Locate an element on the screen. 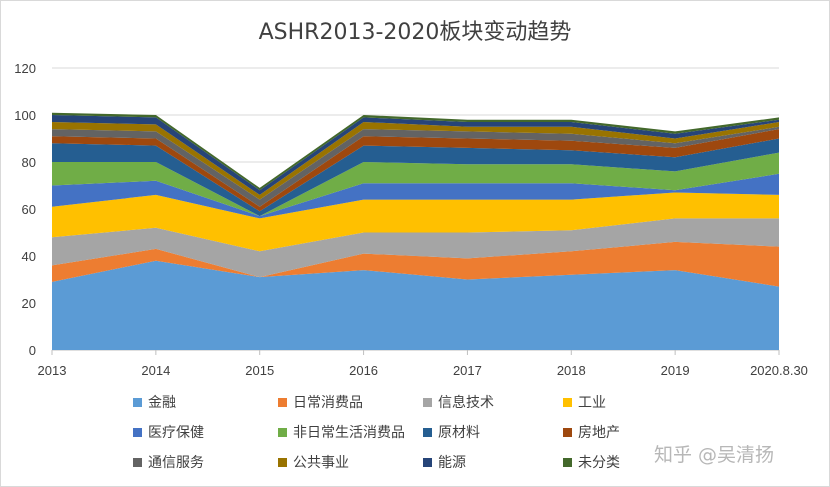  y-tick-label: 20 is located at coordinates (29, 303).